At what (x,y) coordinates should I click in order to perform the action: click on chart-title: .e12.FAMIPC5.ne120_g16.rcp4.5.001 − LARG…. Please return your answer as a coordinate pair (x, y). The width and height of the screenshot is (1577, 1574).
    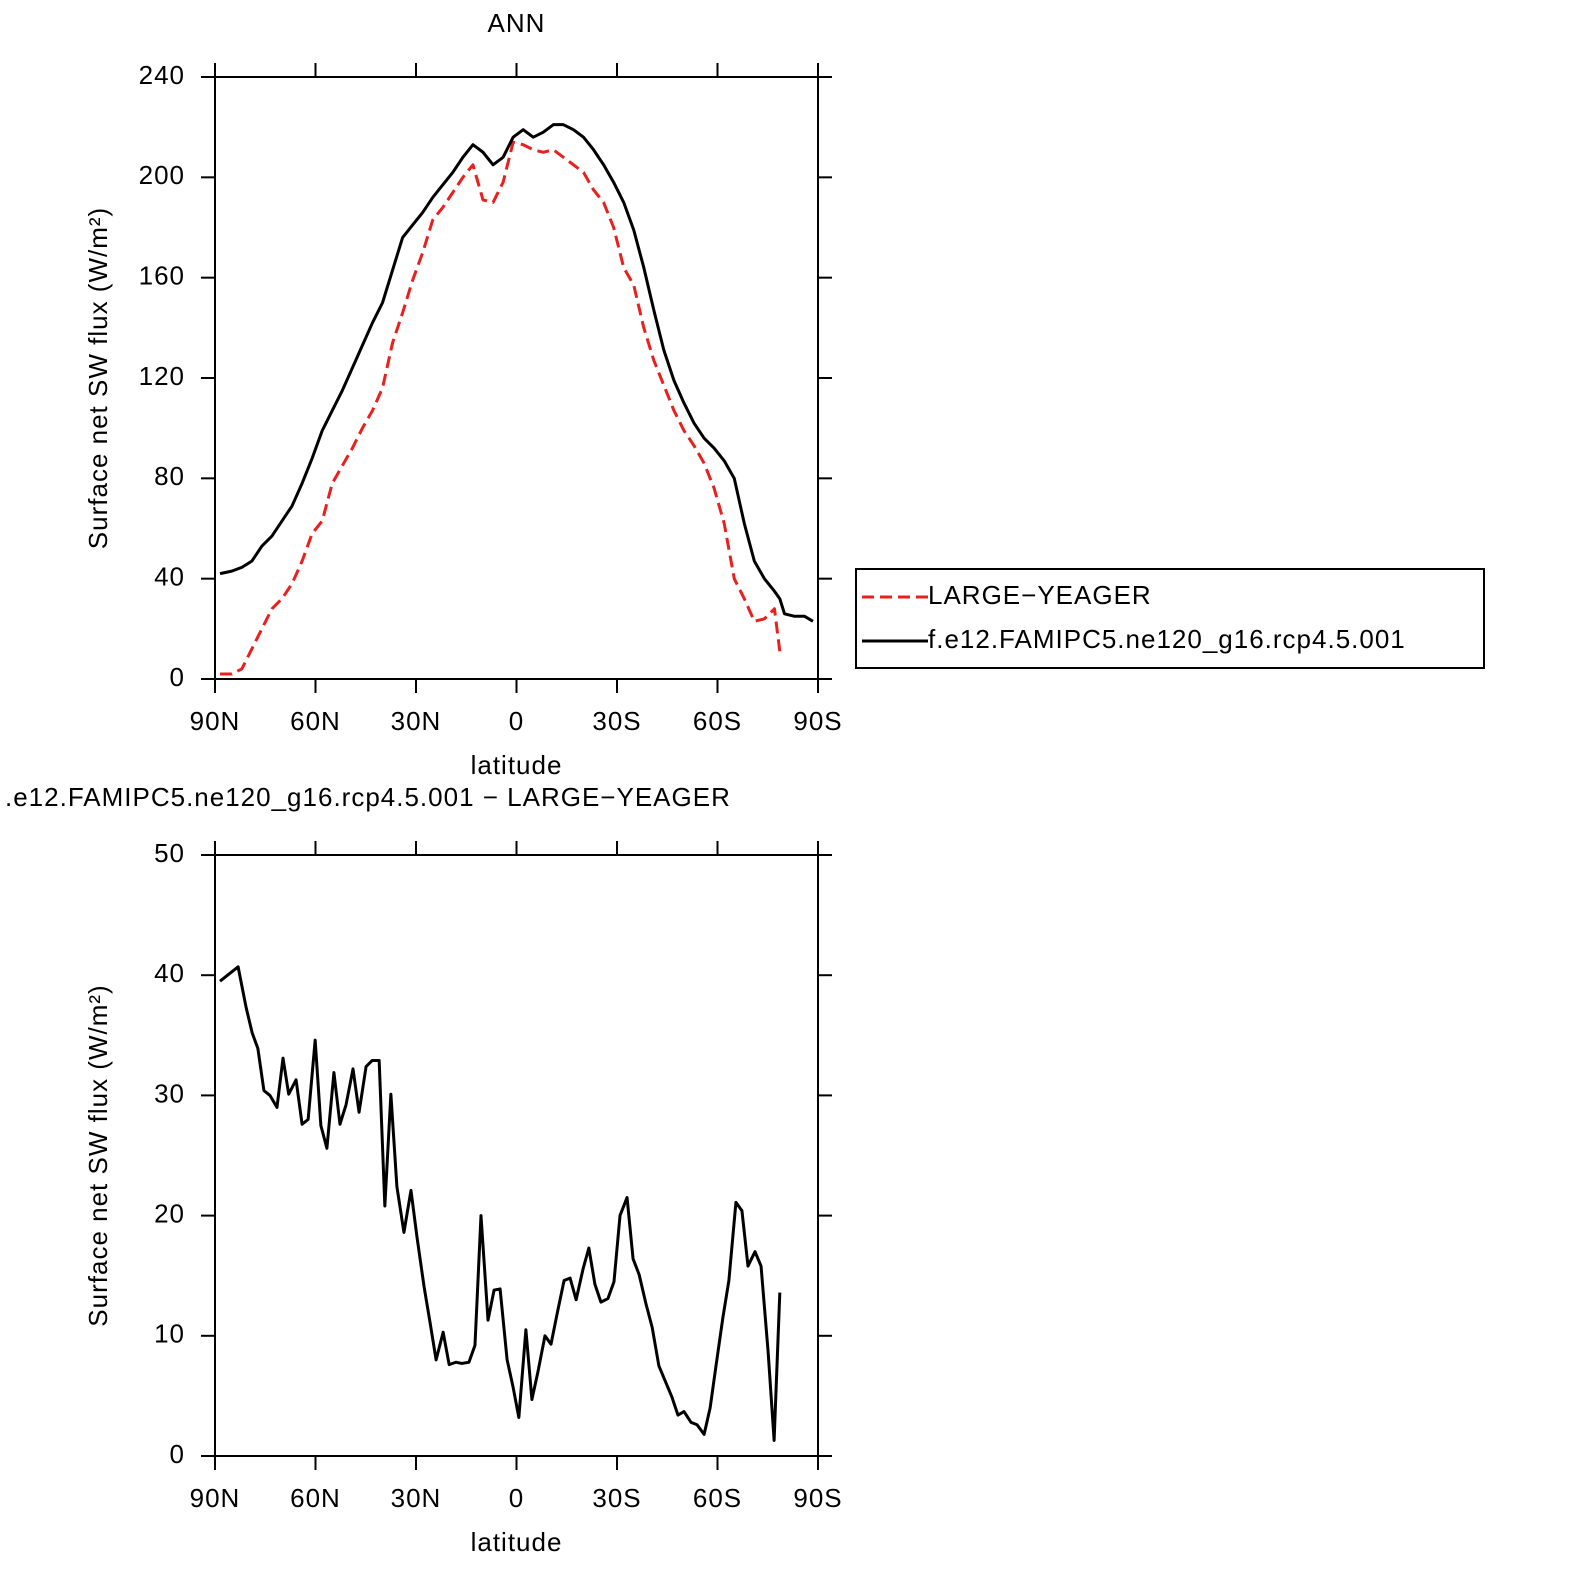
    Looking at the image, I should click on (368, 797).